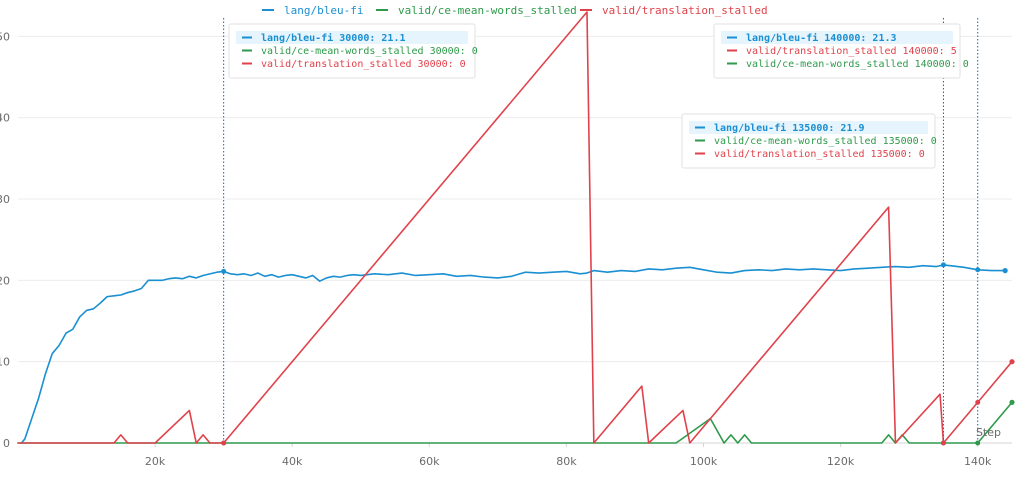 The width and height of the screenshot is (1027, 480). What do you see at coordinates (685, 10) in the screenshot?
I see `legend-label: valid/translation_stalled` at bounding box center [685, 10].